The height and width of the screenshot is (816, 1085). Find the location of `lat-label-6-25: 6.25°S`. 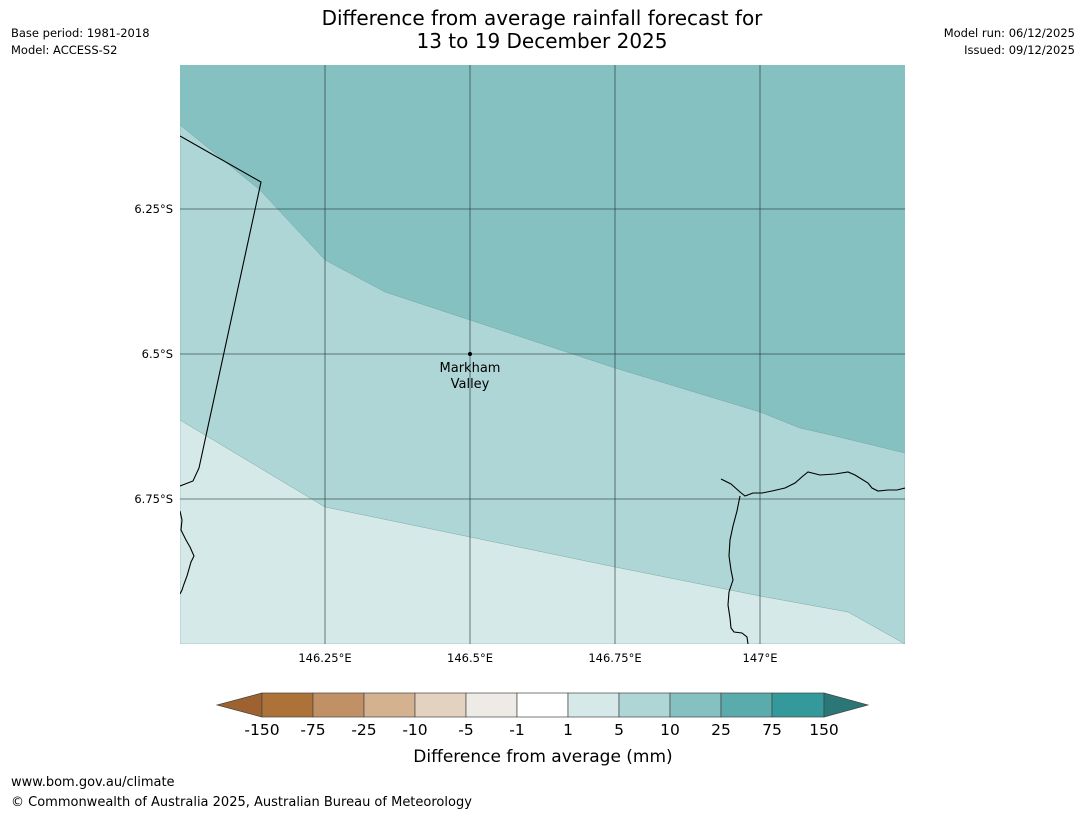

lat-label-6-25: 6.25°S is located at coordinates (153, 209).